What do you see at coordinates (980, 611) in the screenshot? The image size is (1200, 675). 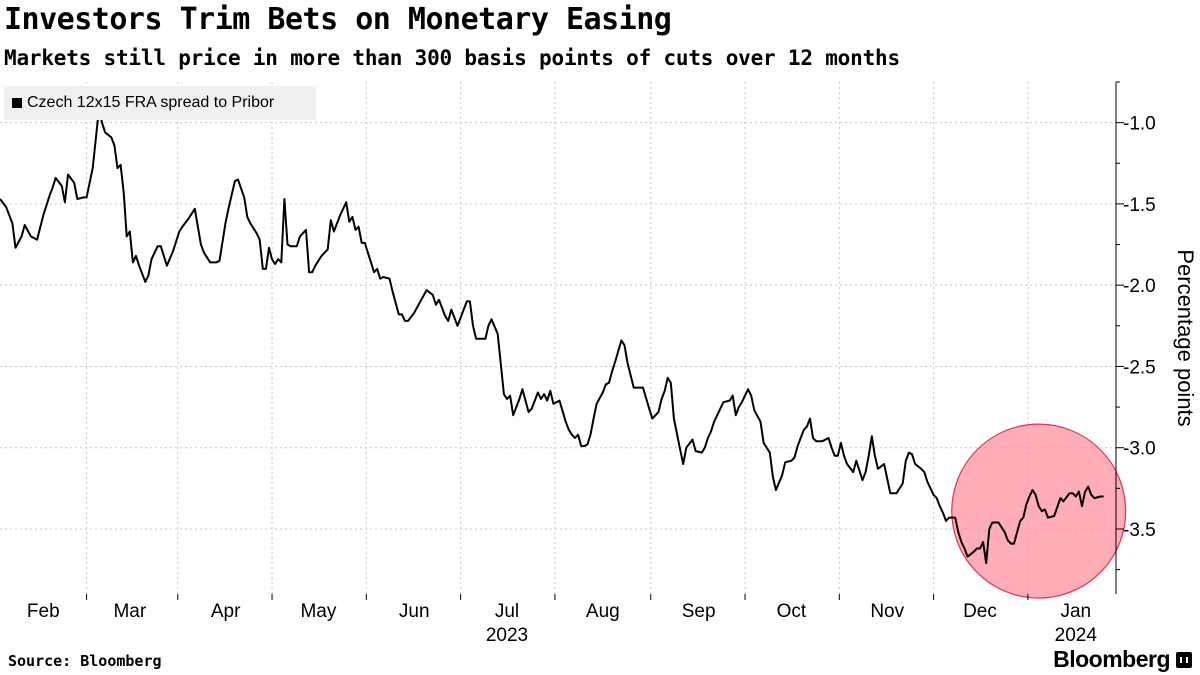 I see `x-tick-label: Dec` at bounding box center [980, 611].